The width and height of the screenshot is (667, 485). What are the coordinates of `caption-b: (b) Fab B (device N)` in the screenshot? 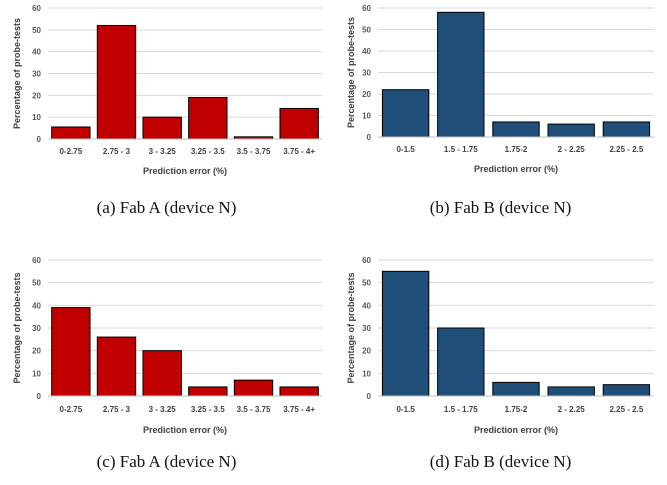 It's located at (500, 207).